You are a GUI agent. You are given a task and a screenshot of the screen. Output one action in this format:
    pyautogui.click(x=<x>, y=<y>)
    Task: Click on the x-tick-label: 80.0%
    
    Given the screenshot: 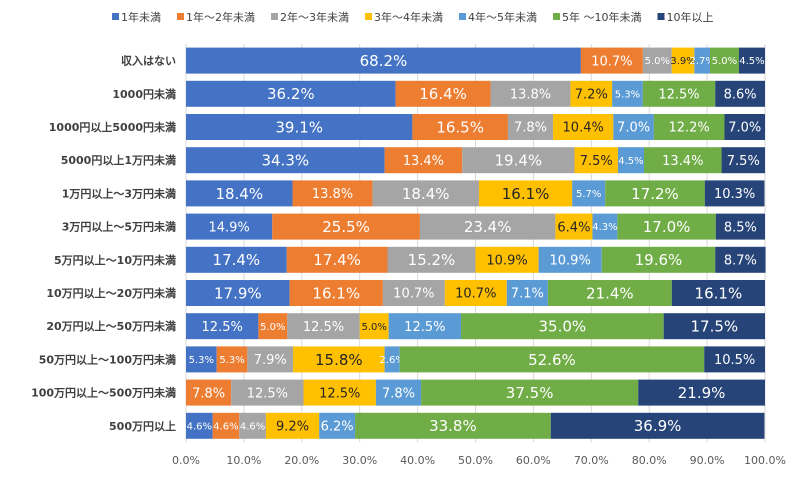 What is the action you would take?
    pyautogui.click(x=649, y=460)
    